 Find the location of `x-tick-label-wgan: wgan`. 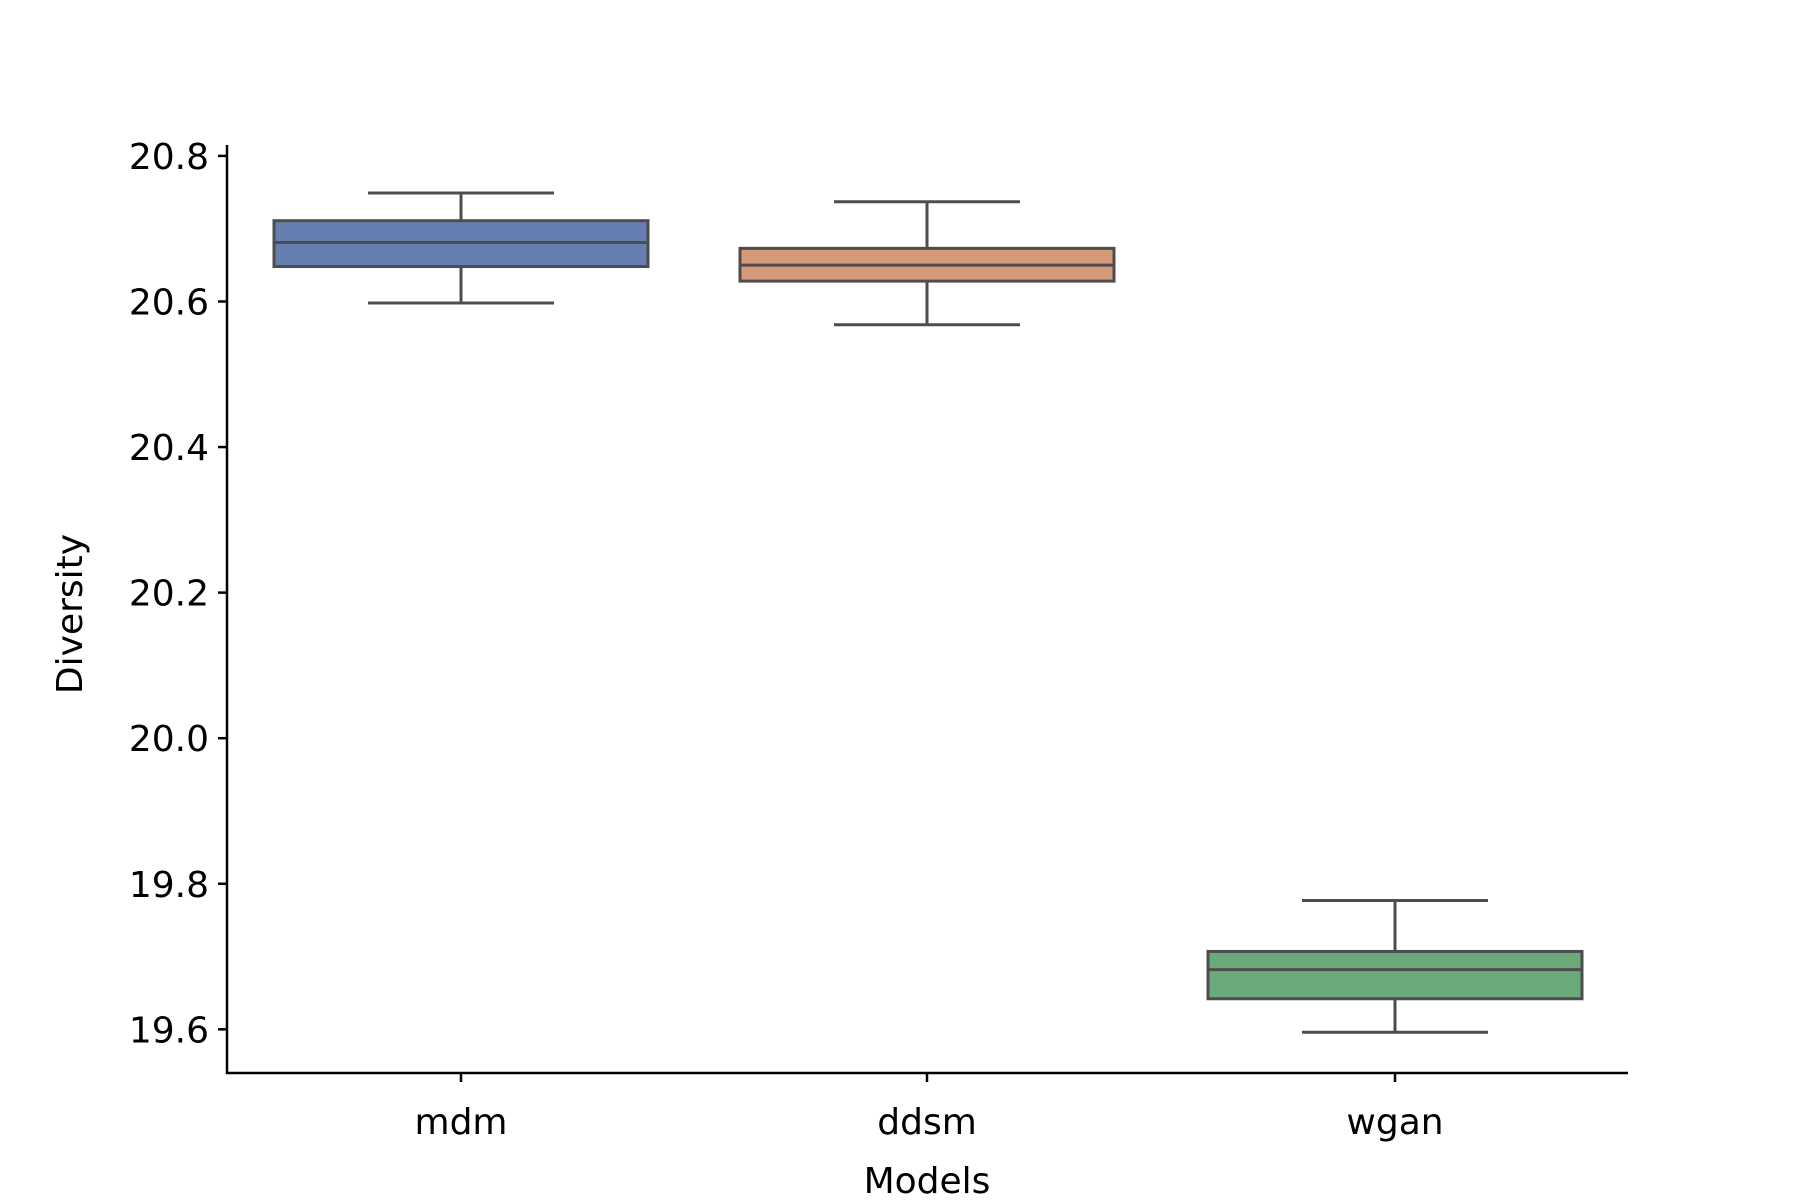

x-tick-label-wgan: wgan is located at coordinates (1394, 1122).